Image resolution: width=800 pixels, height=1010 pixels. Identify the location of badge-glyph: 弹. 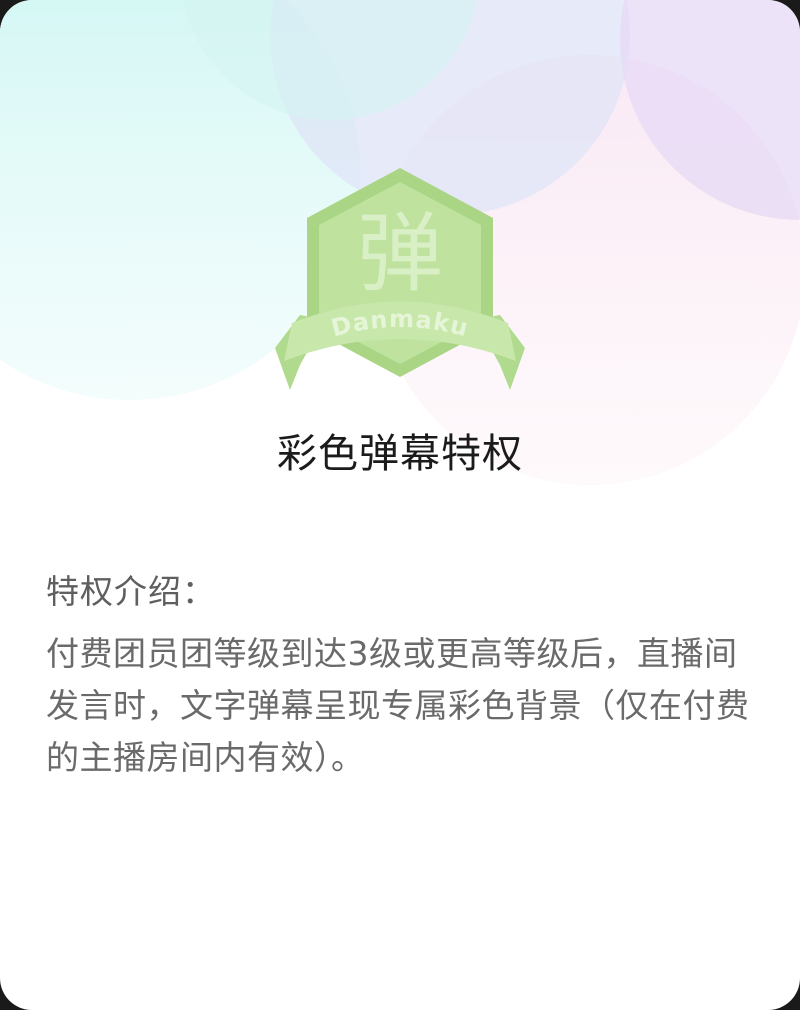
(400, 254).